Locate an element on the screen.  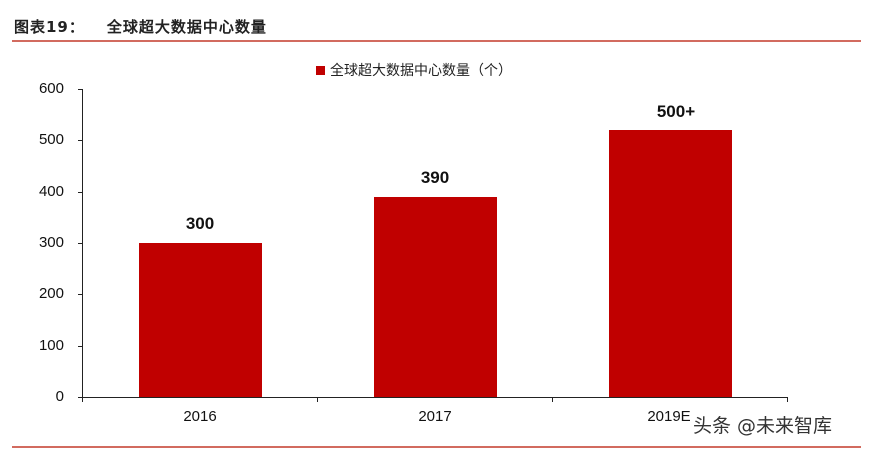
bar-2016 is located at coordinates (200, 320).